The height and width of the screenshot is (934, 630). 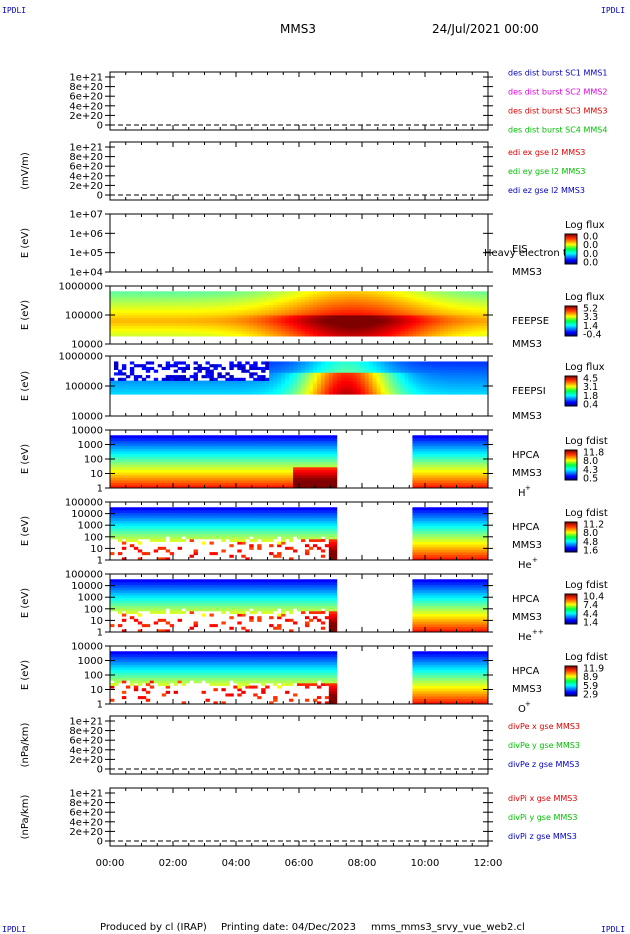 What do you see at coordinates (590, 379) in the screenshot?
I see `colorbar-tick: 4.5` at bounding box center [590, 379].